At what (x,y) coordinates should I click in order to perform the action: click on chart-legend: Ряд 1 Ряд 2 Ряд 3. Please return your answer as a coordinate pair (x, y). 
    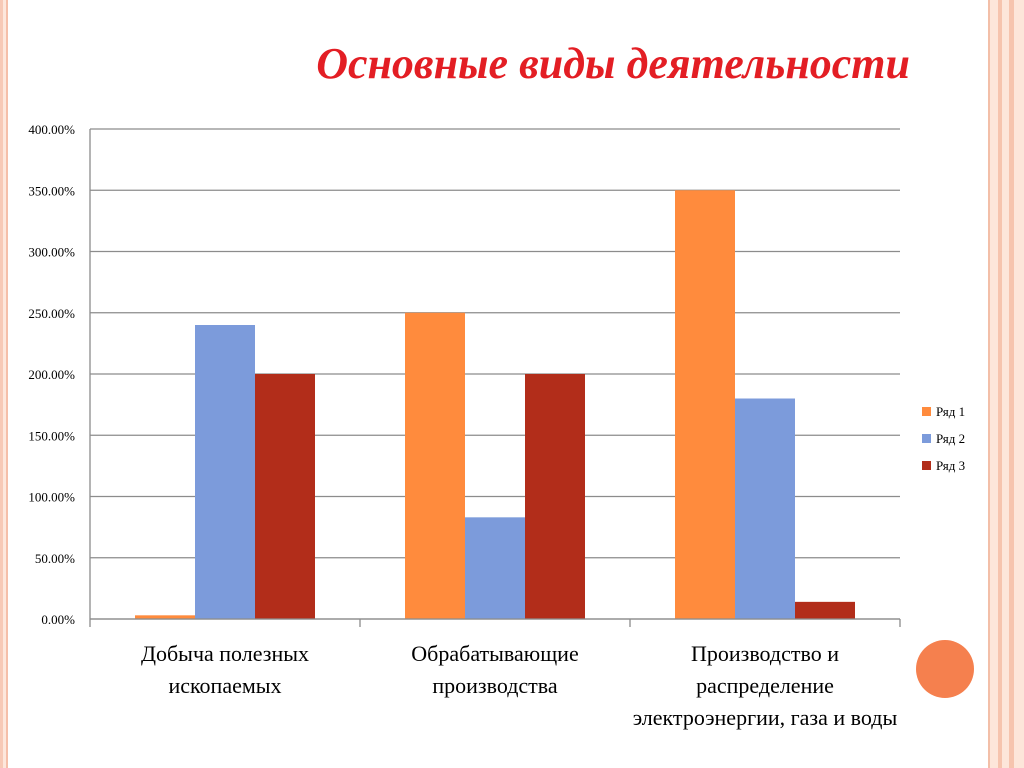
    Looking at the image, I should click on (943, 438).